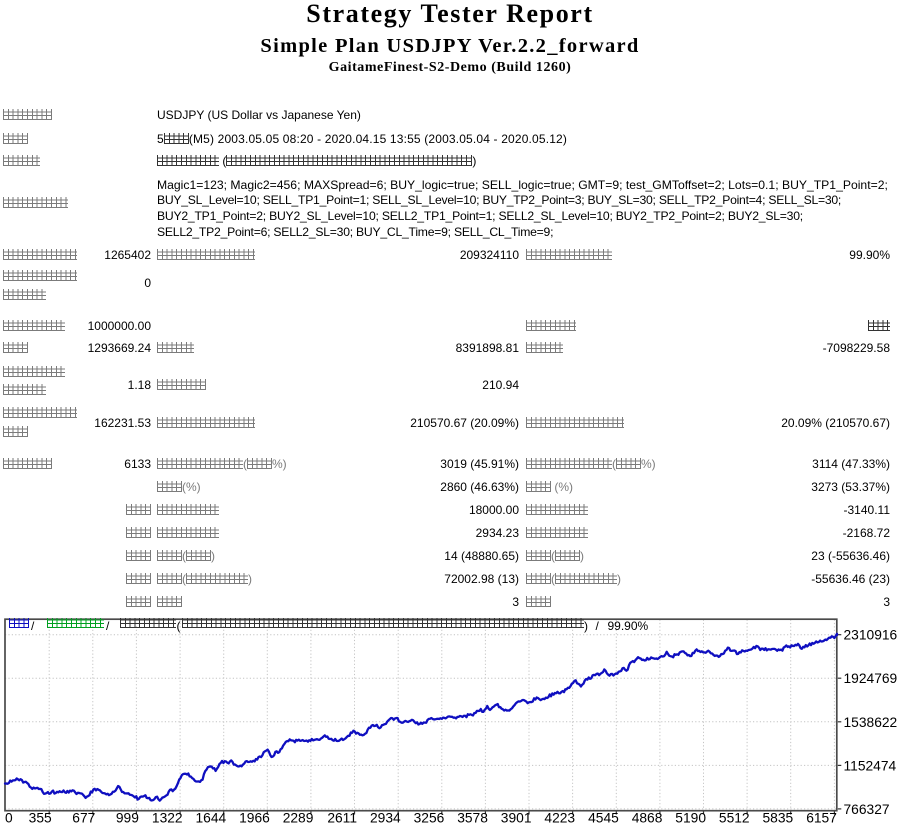  What do you see at coordinates (254, 818) in the screenshot?
I see `svg-text: 1966` at bounding box center [254, 818].